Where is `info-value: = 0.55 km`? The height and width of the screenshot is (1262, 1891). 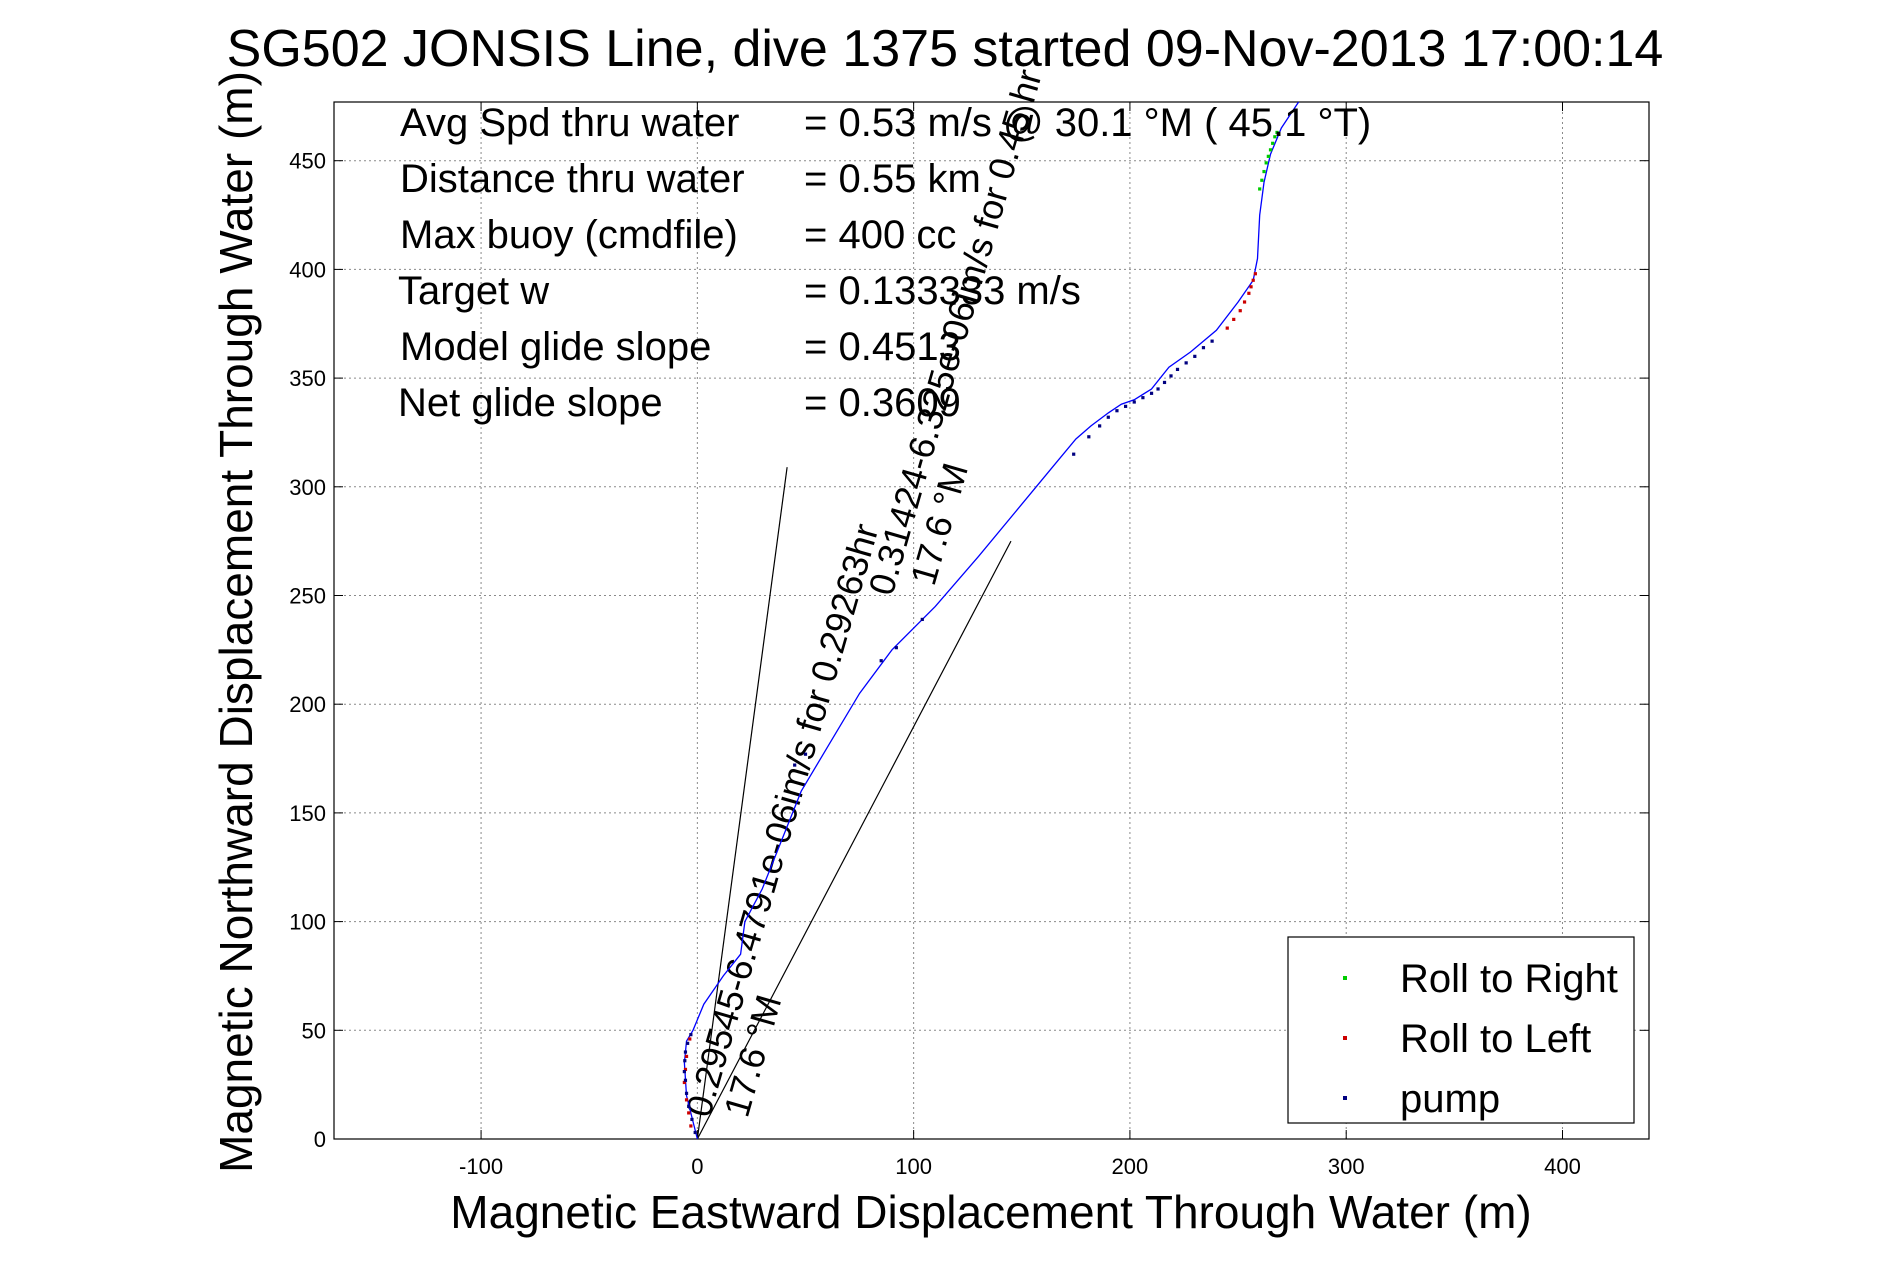
info-value: = 0.55 km is located at coordinates (892, 179).